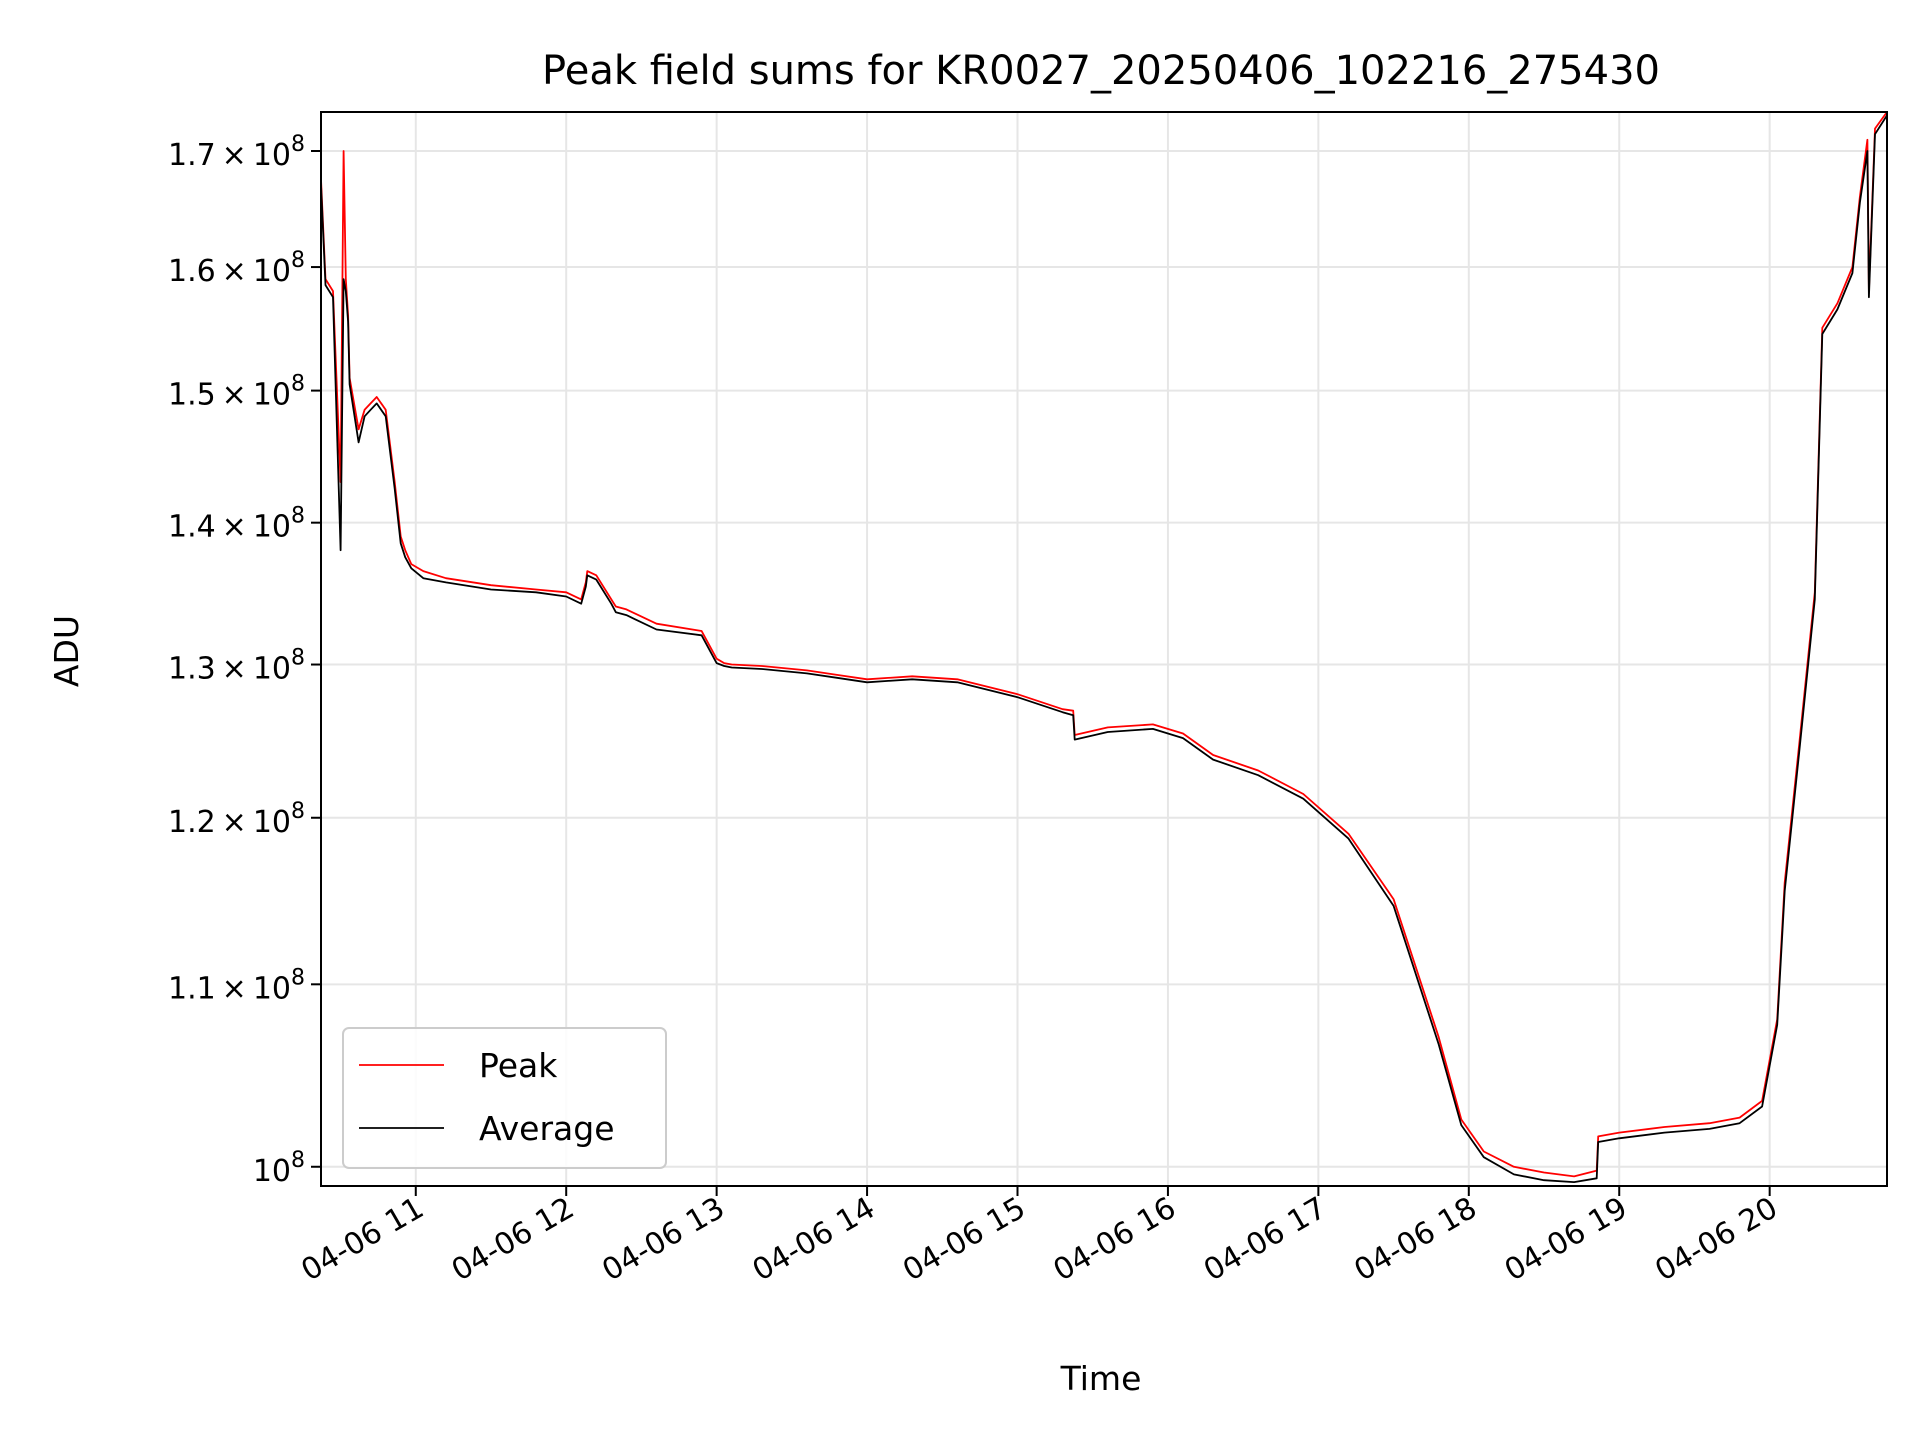  I want to click on y-tick-label: 1.2 × 10⁸, so click(236, 819).